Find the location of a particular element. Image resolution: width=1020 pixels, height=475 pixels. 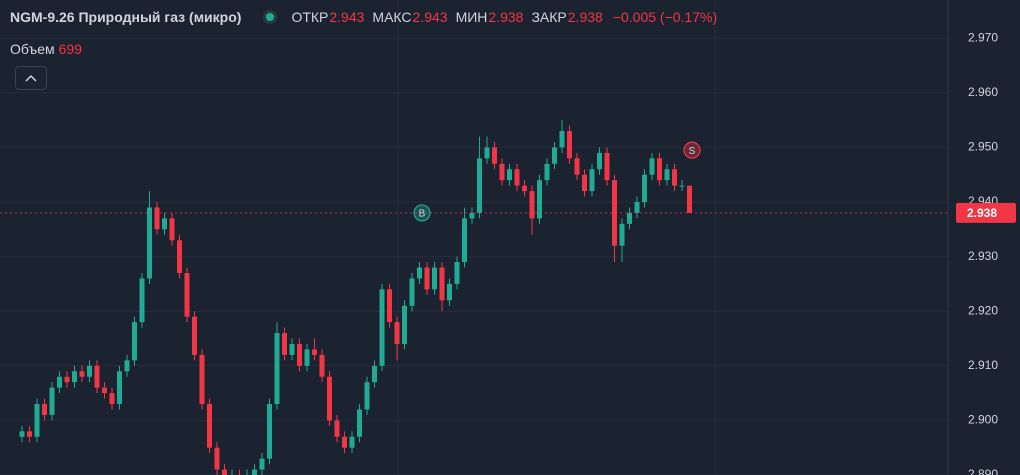

y-tick-label: 2.930 is located at coordinates (983, 256).